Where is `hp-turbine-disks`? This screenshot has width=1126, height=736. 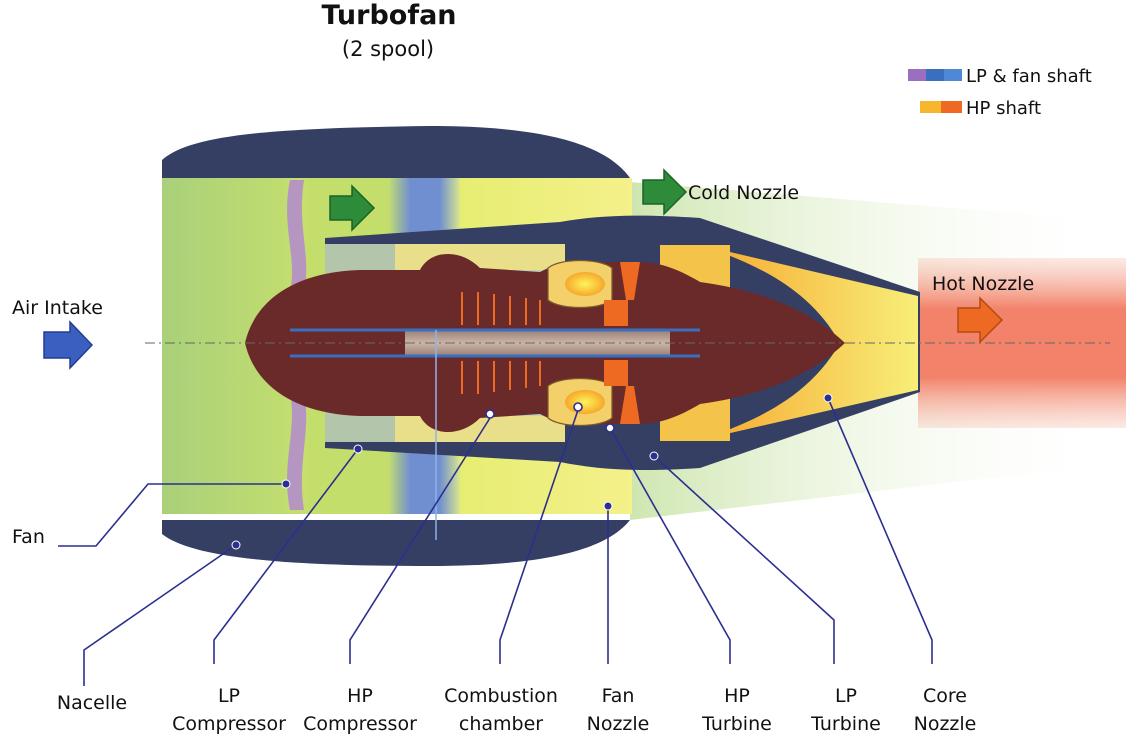
hp-turbine-disks is located at coordinates (622, 343).